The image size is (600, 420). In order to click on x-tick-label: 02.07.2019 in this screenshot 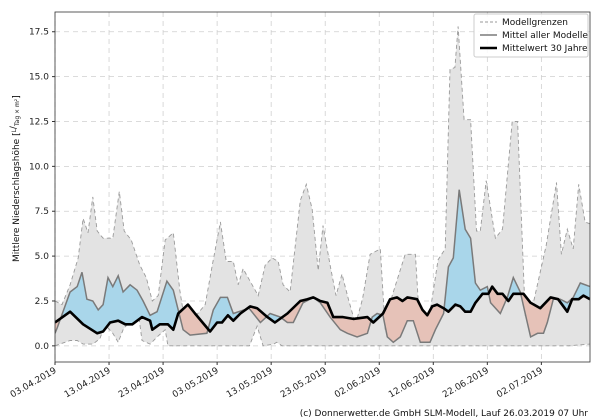, I will do `click(520, 383)`.